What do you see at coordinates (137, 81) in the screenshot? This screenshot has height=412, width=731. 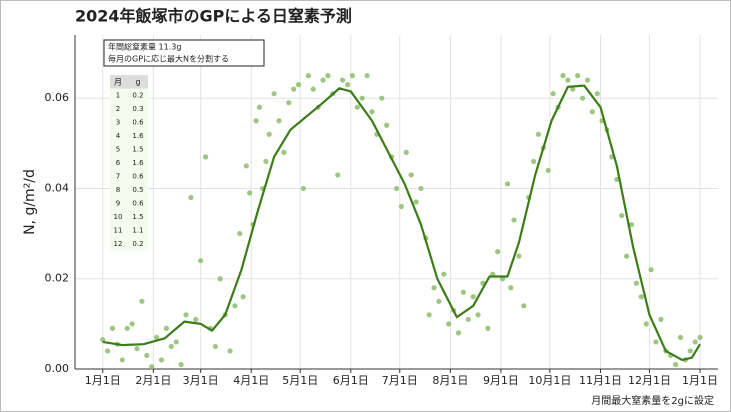 I see `table-header: g` at bounding box center [137, 81].